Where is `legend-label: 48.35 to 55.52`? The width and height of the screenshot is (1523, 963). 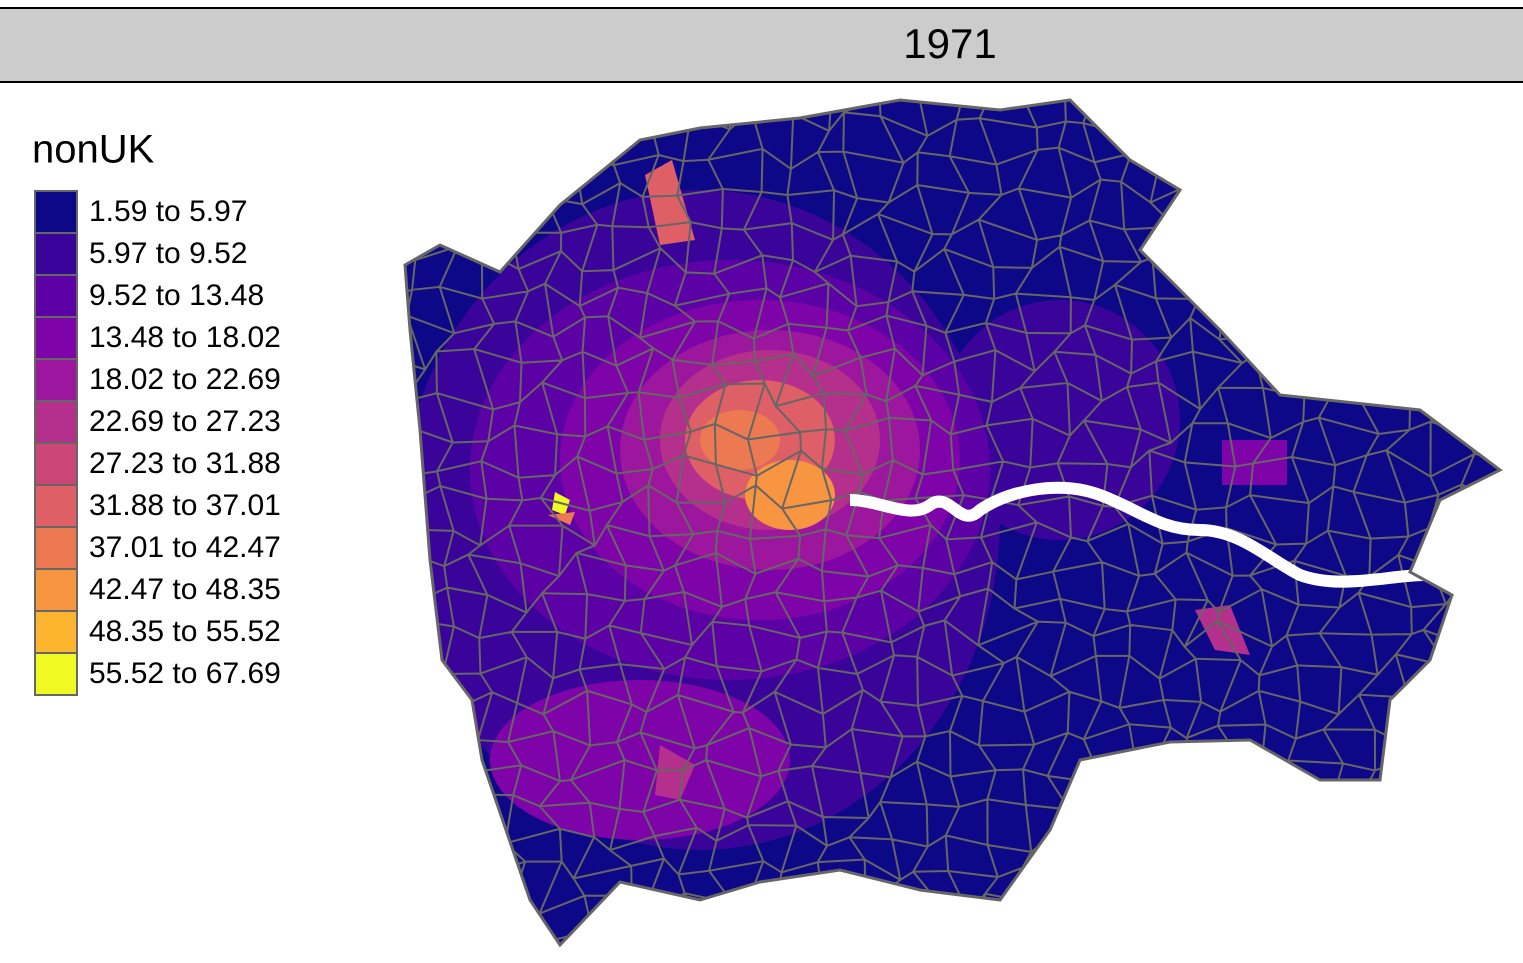
legend-label: 48.35 to 55.52 is located at coordinates (185, 631).